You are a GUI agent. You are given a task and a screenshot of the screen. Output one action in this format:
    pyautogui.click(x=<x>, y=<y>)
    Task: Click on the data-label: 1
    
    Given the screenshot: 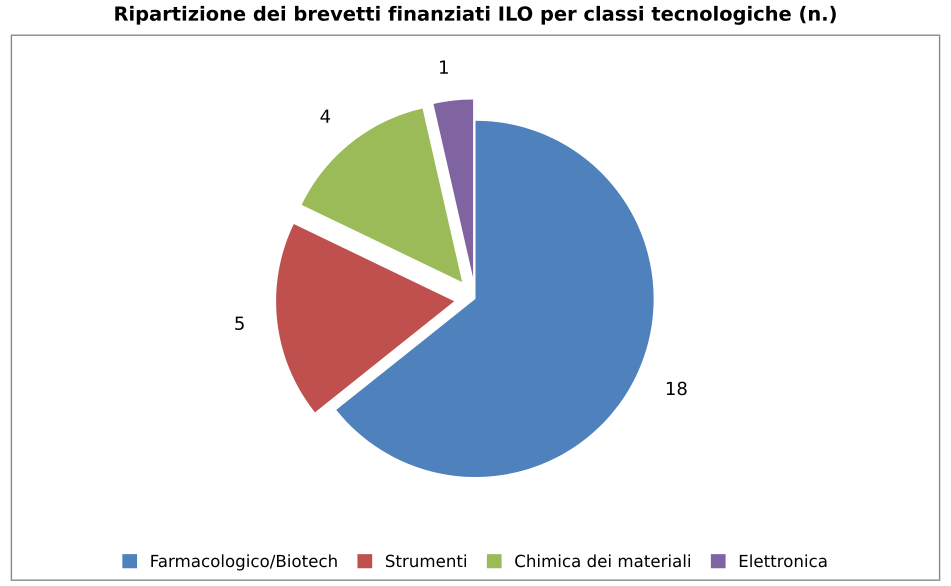 What is the action you would take?
    pyautogui.click(x=444, y=67)
    